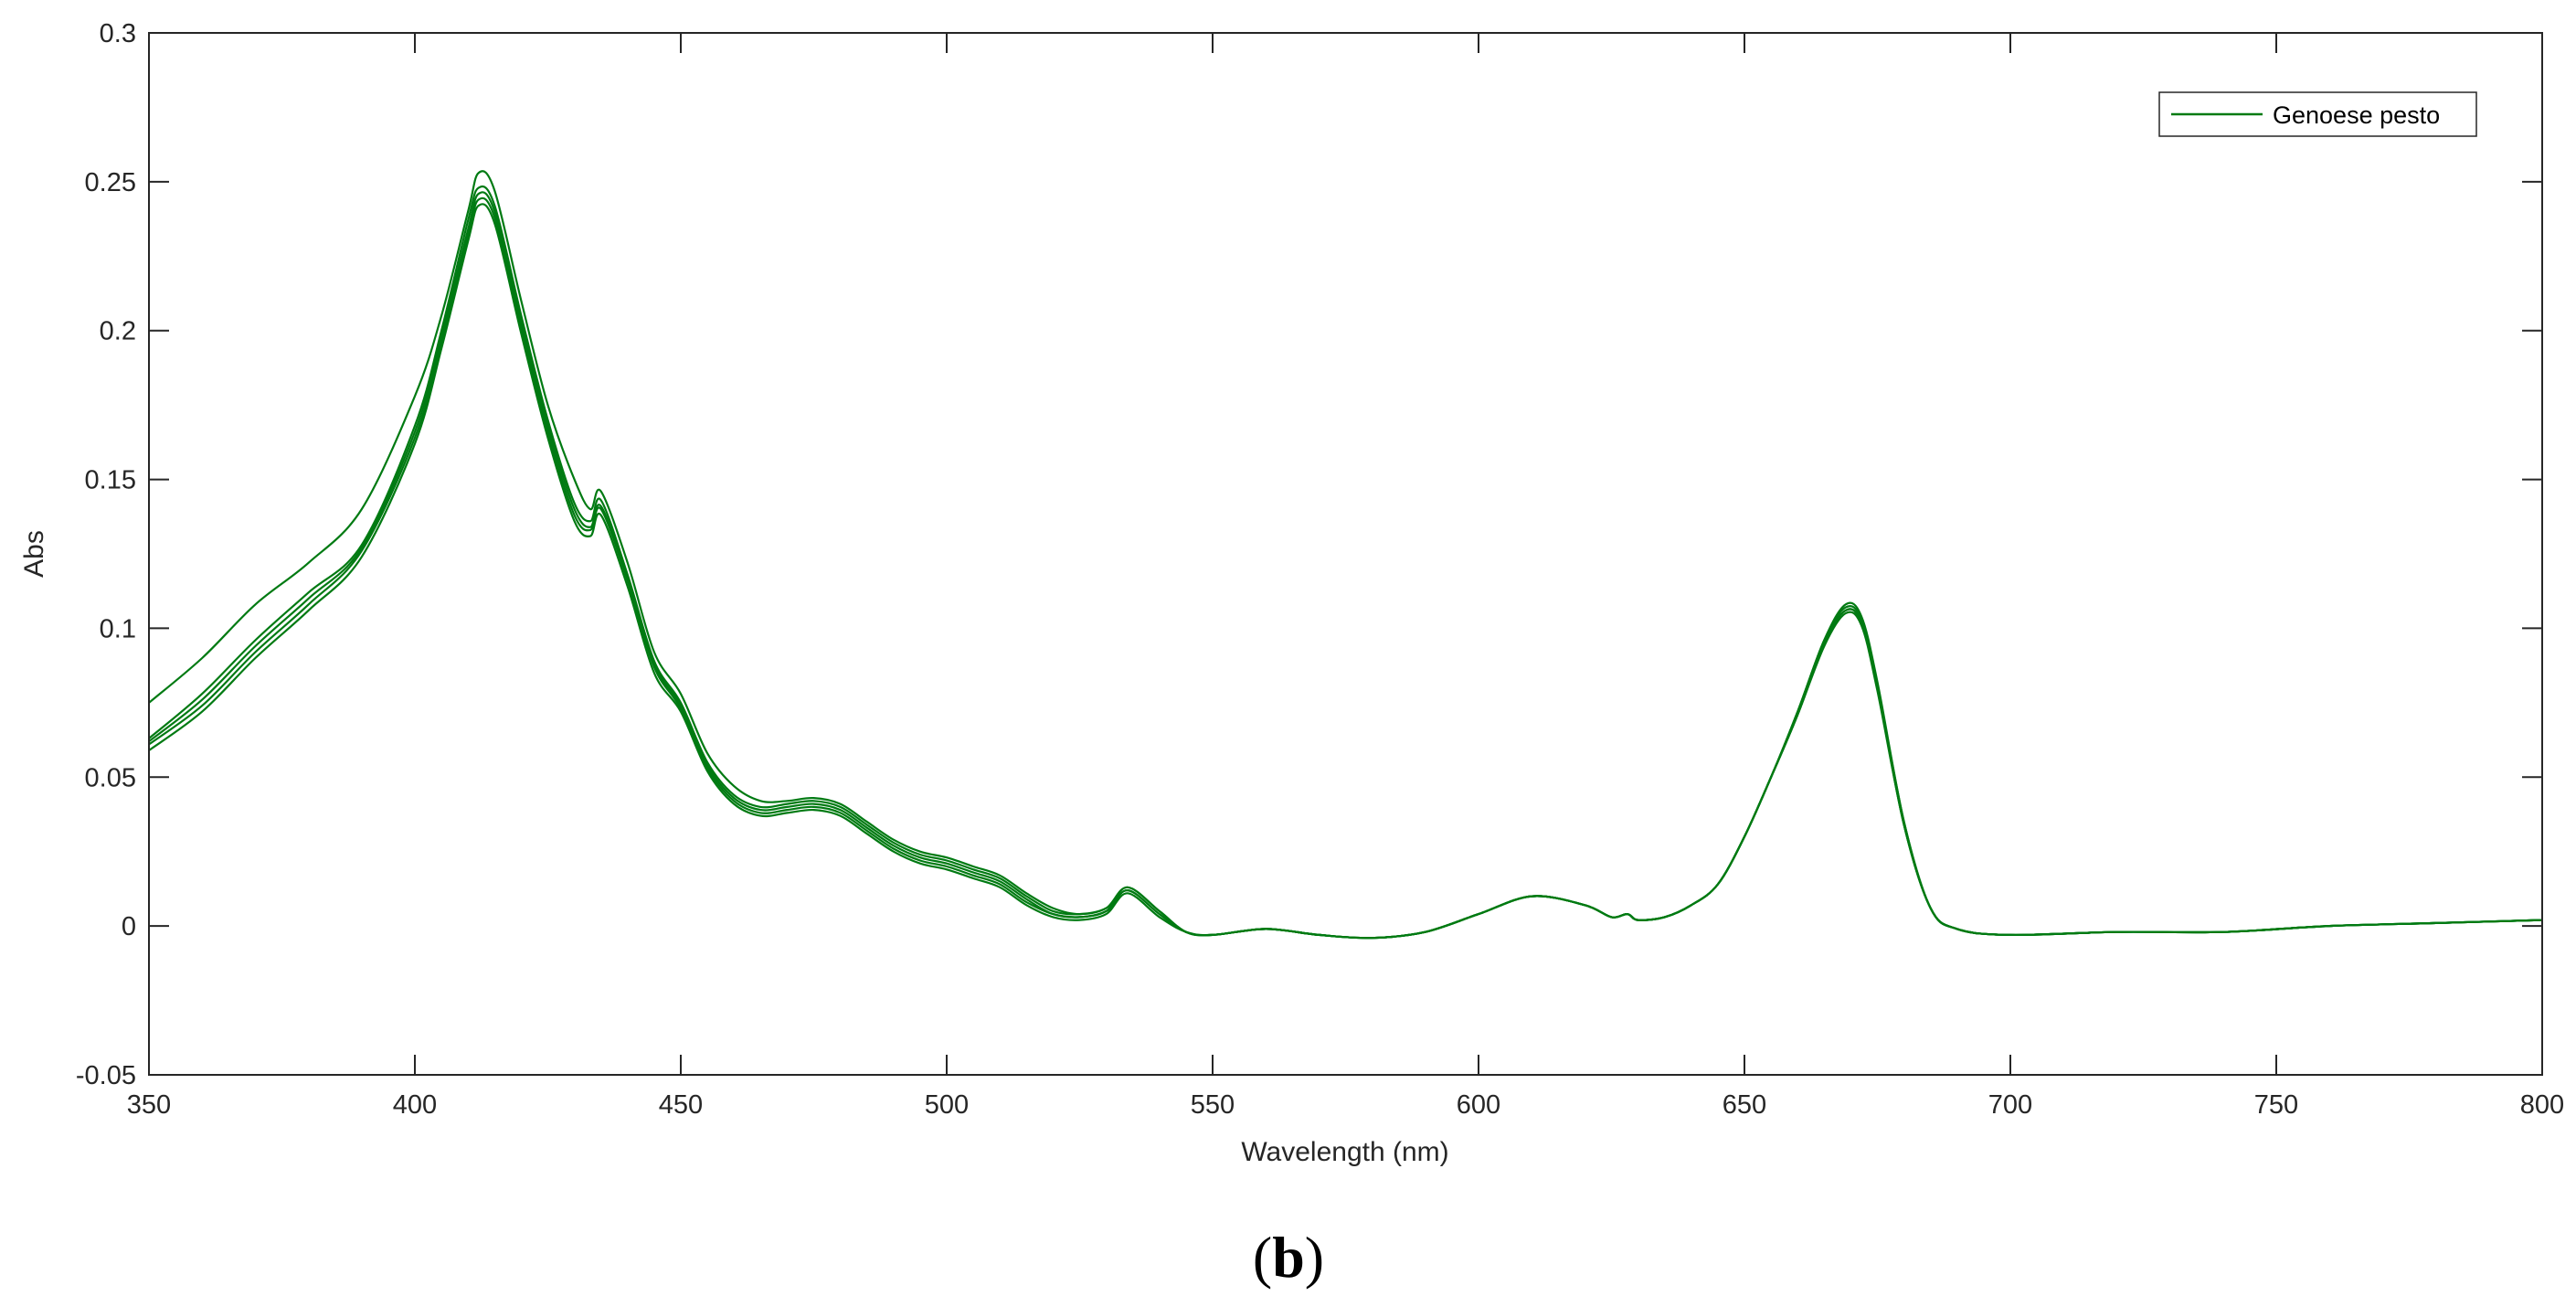 This screenshot has width=2576, height=1307. What do you see at coordinates (110, 777) in the screenshot?
I see `y-tick-label: 0.05` at bounding box center [110, 777].